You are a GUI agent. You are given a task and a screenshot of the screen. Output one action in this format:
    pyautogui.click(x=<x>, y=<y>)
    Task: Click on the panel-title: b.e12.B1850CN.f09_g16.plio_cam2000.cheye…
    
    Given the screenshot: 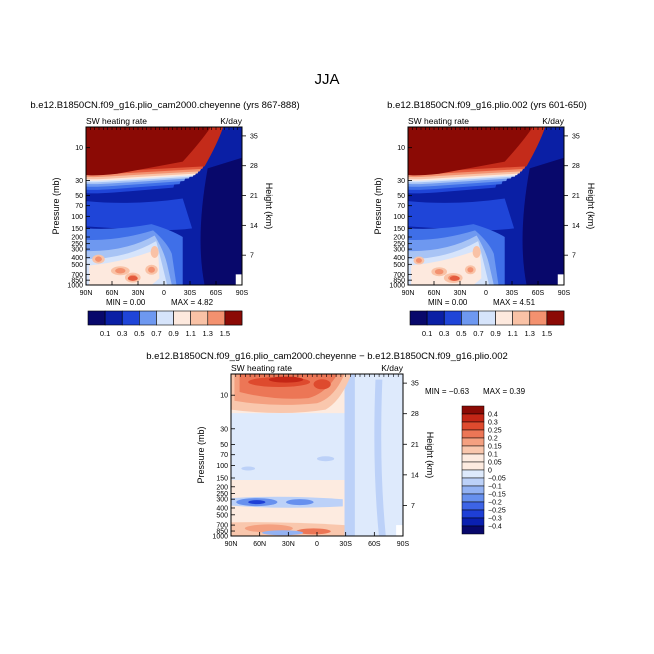 What is the action you would take?
    pyautogui.click(x=327, y=356)
    